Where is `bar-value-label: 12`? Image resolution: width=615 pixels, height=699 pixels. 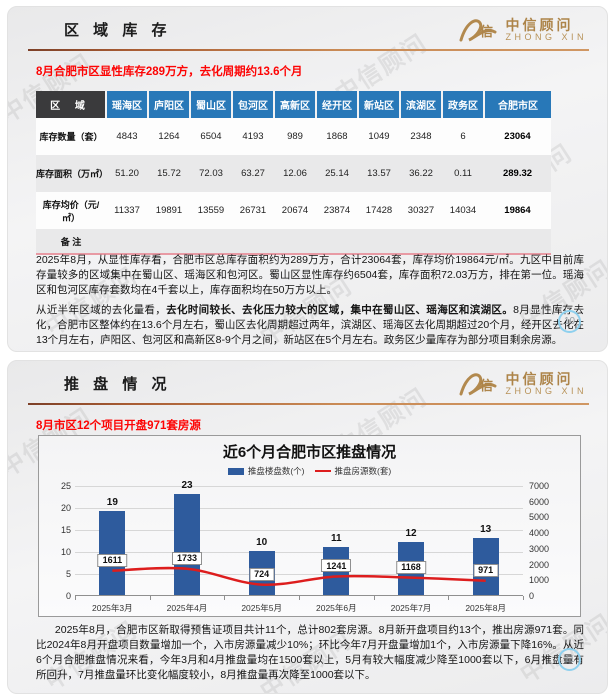
bar-value-label: 12 is located at coordinates (411, 534).